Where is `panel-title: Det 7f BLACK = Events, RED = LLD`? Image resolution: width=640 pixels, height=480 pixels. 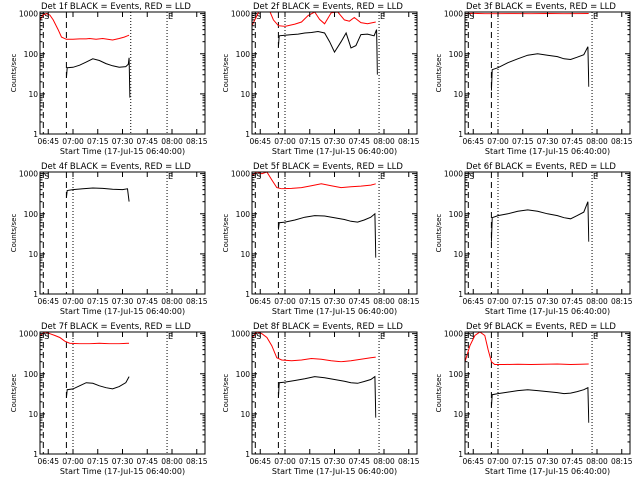
panel-title: Det 7f BLACK = Events, RED = LLD is located at coordinates (116, 327).